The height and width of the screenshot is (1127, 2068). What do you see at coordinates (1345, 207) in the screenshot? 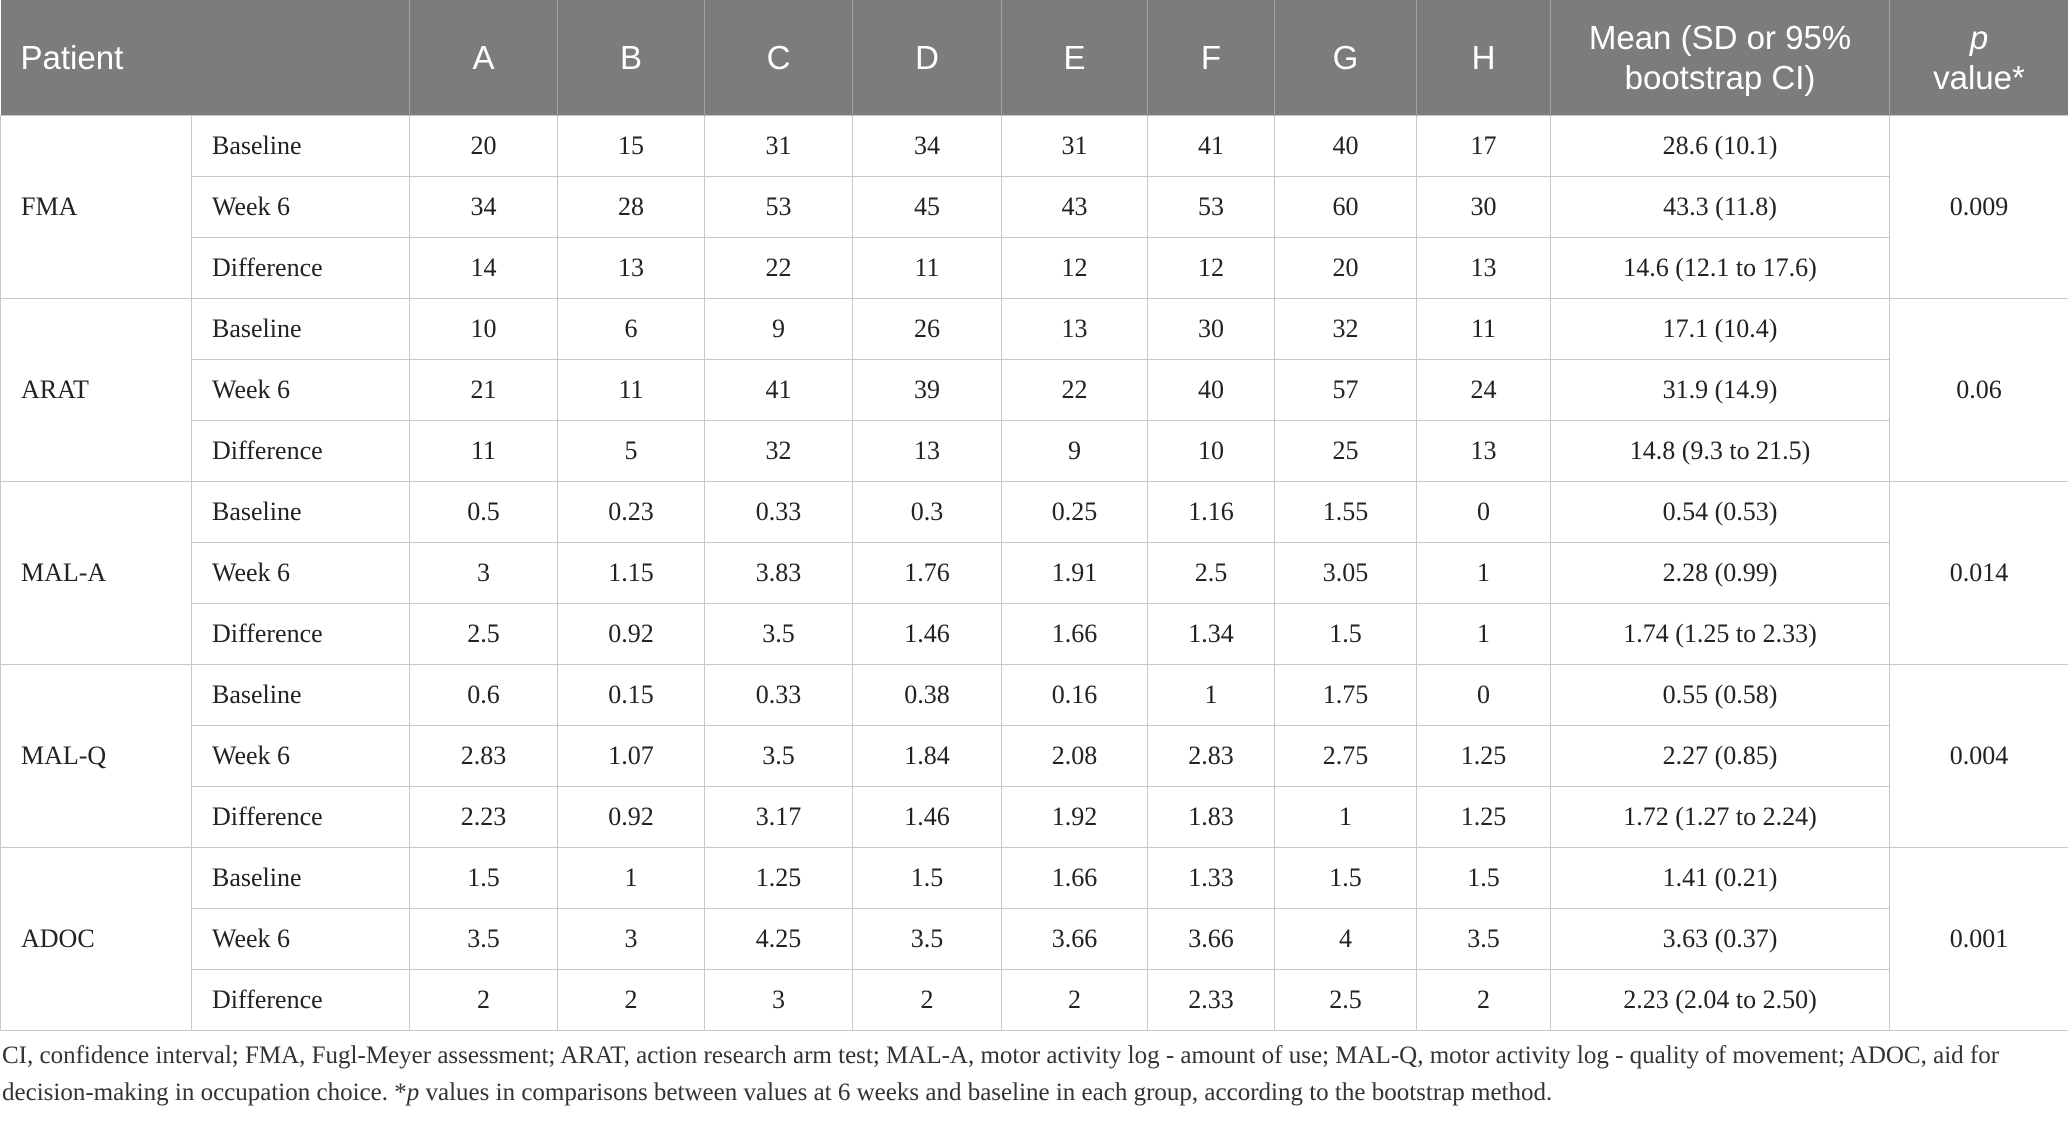
I see `value-cell: 60` at bounding box center [1345, 207].